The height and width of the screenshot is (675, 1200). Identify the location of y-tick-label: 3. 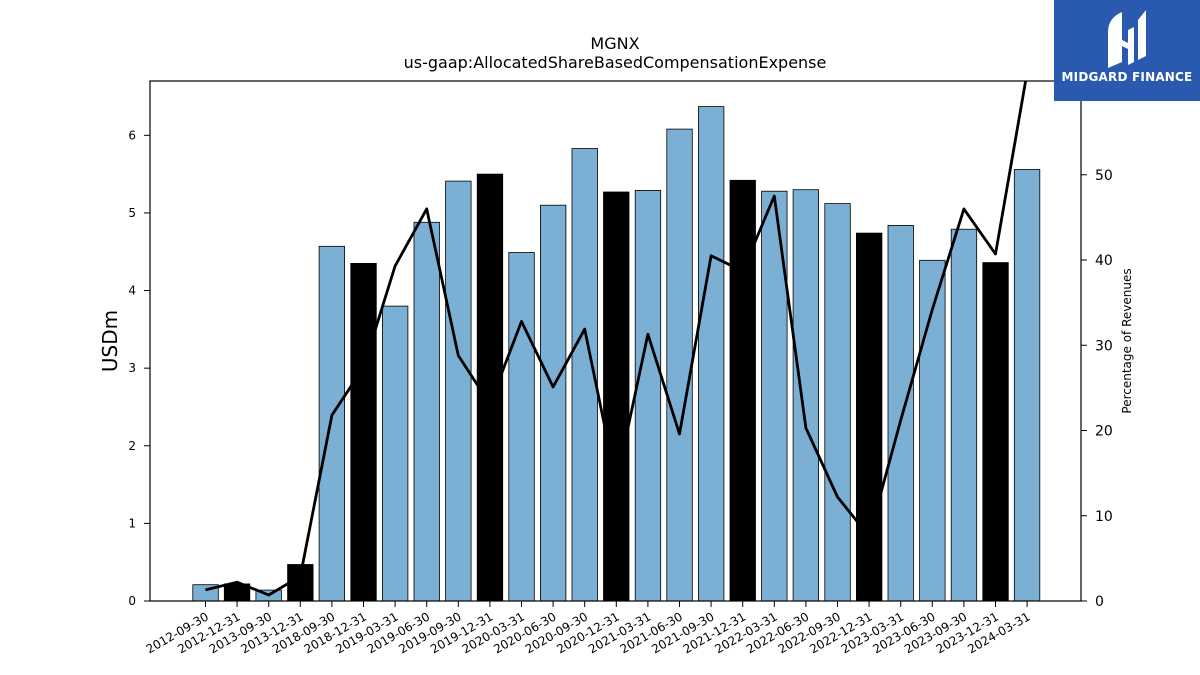
(132, 368).